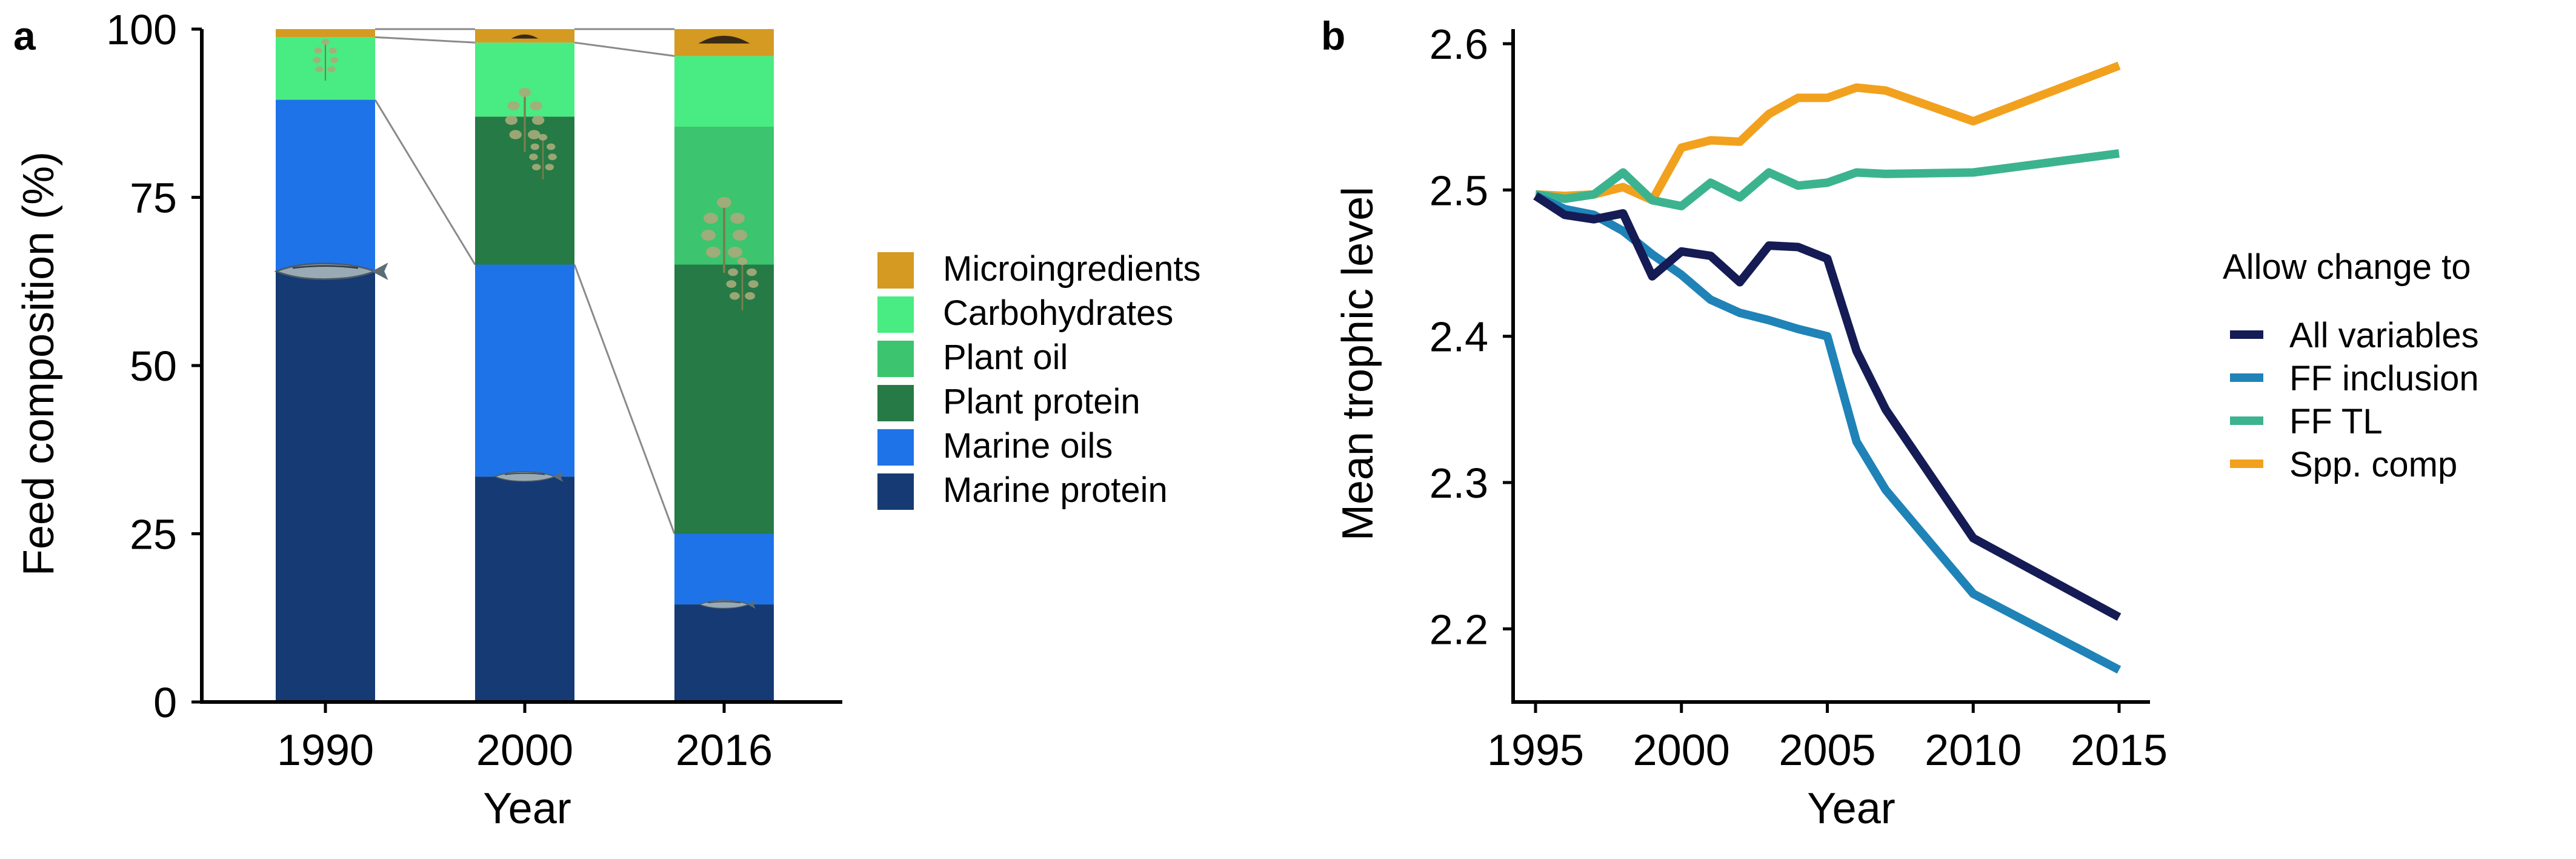  Describe the element at coordinates (1072, 269) in the screenshot. I see `legend-label: Microingredients` at that location.